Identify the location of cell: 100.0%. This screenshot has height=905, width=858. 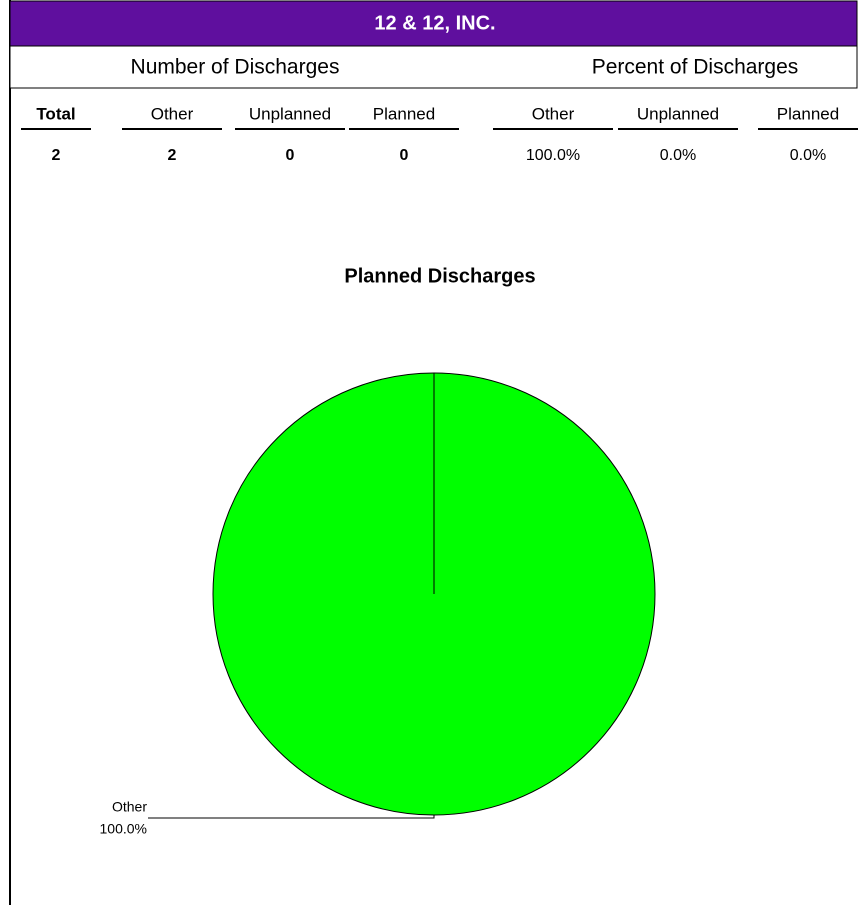
(553, 155).